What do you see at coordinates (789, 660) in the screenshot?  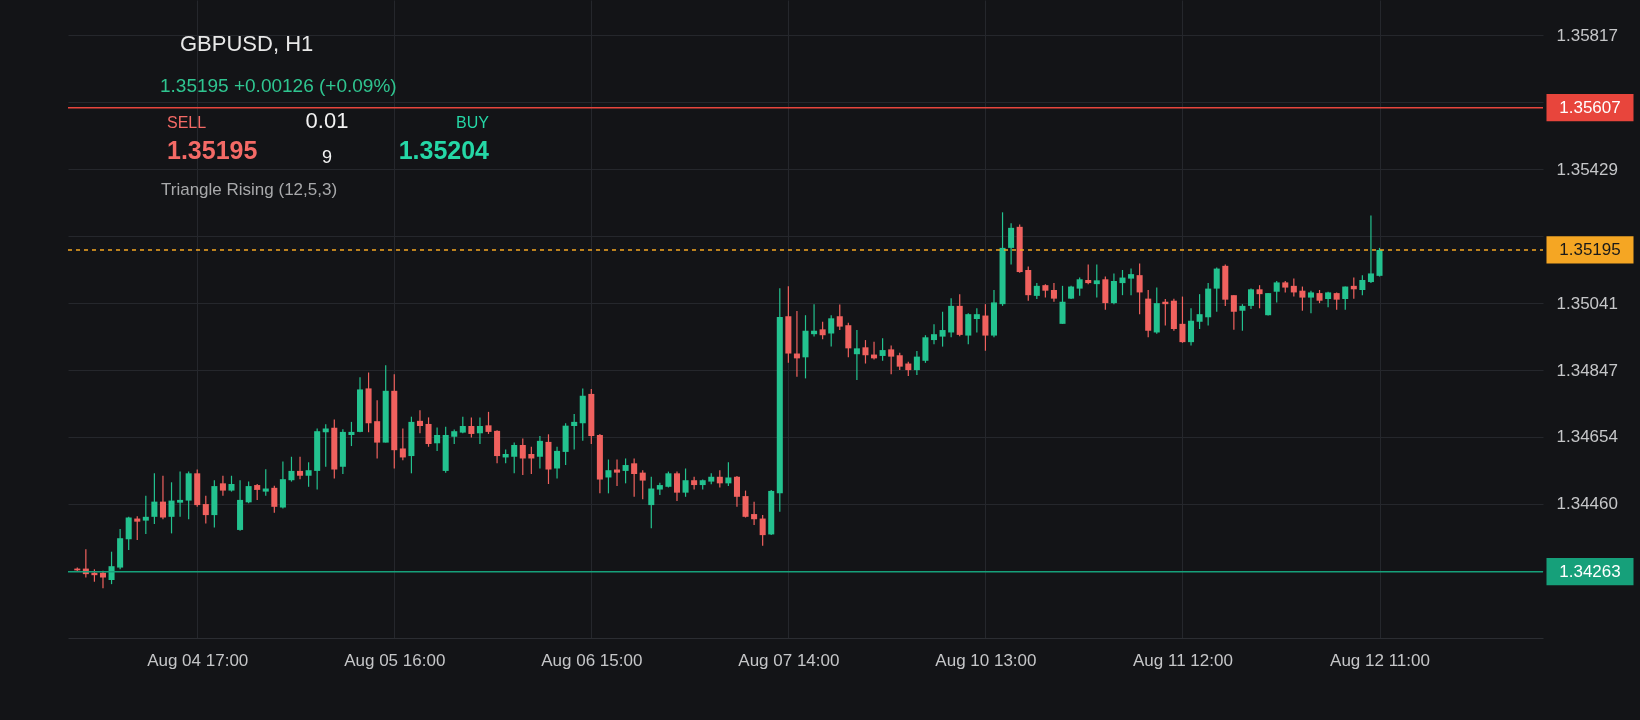 I see `x-tick-label: Aug 07 14:00` at bounding box center [789, 660].